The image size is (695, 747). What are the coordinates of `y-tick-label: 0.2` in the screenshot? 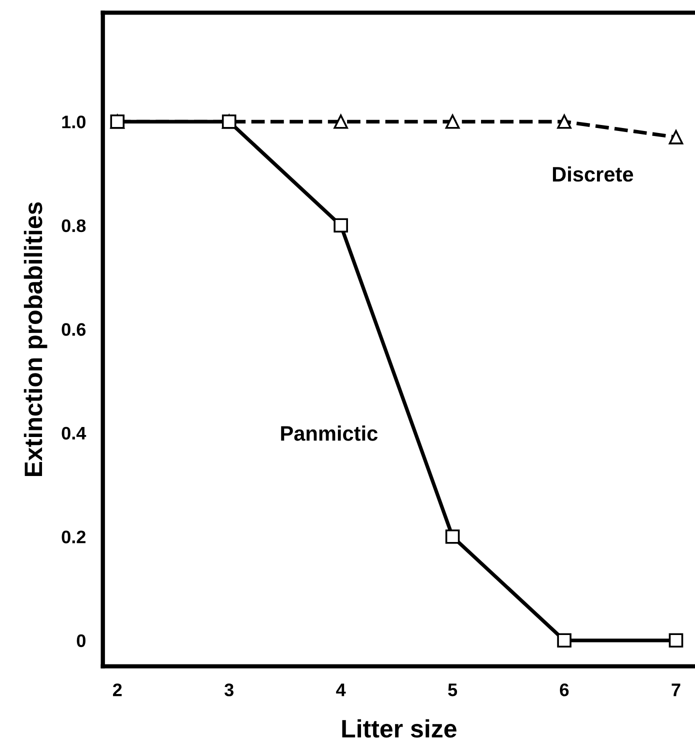 It's located at (74, 537).